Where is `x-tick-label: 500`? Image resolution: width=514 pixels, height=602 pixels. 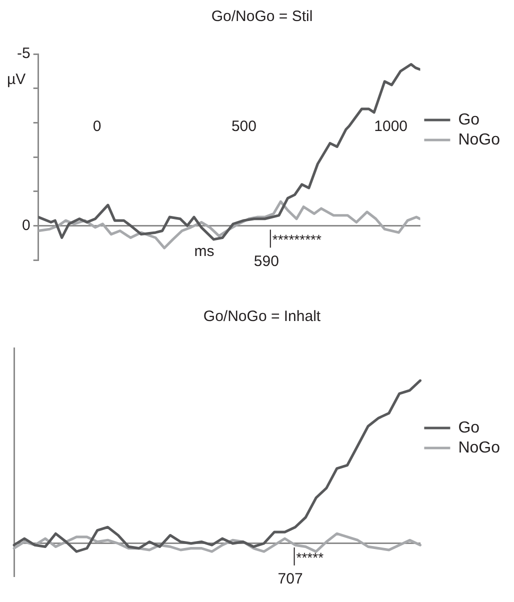 x-tick-label: 500 is located at coordinates (243, 126).